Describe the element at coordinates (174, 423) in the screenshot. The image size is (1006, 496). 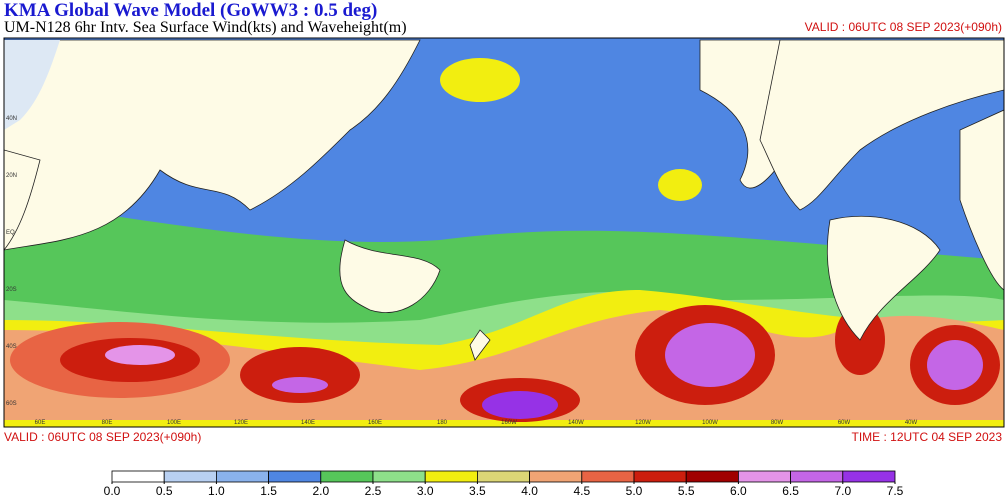
I see `lon-label: 100E` at that location.